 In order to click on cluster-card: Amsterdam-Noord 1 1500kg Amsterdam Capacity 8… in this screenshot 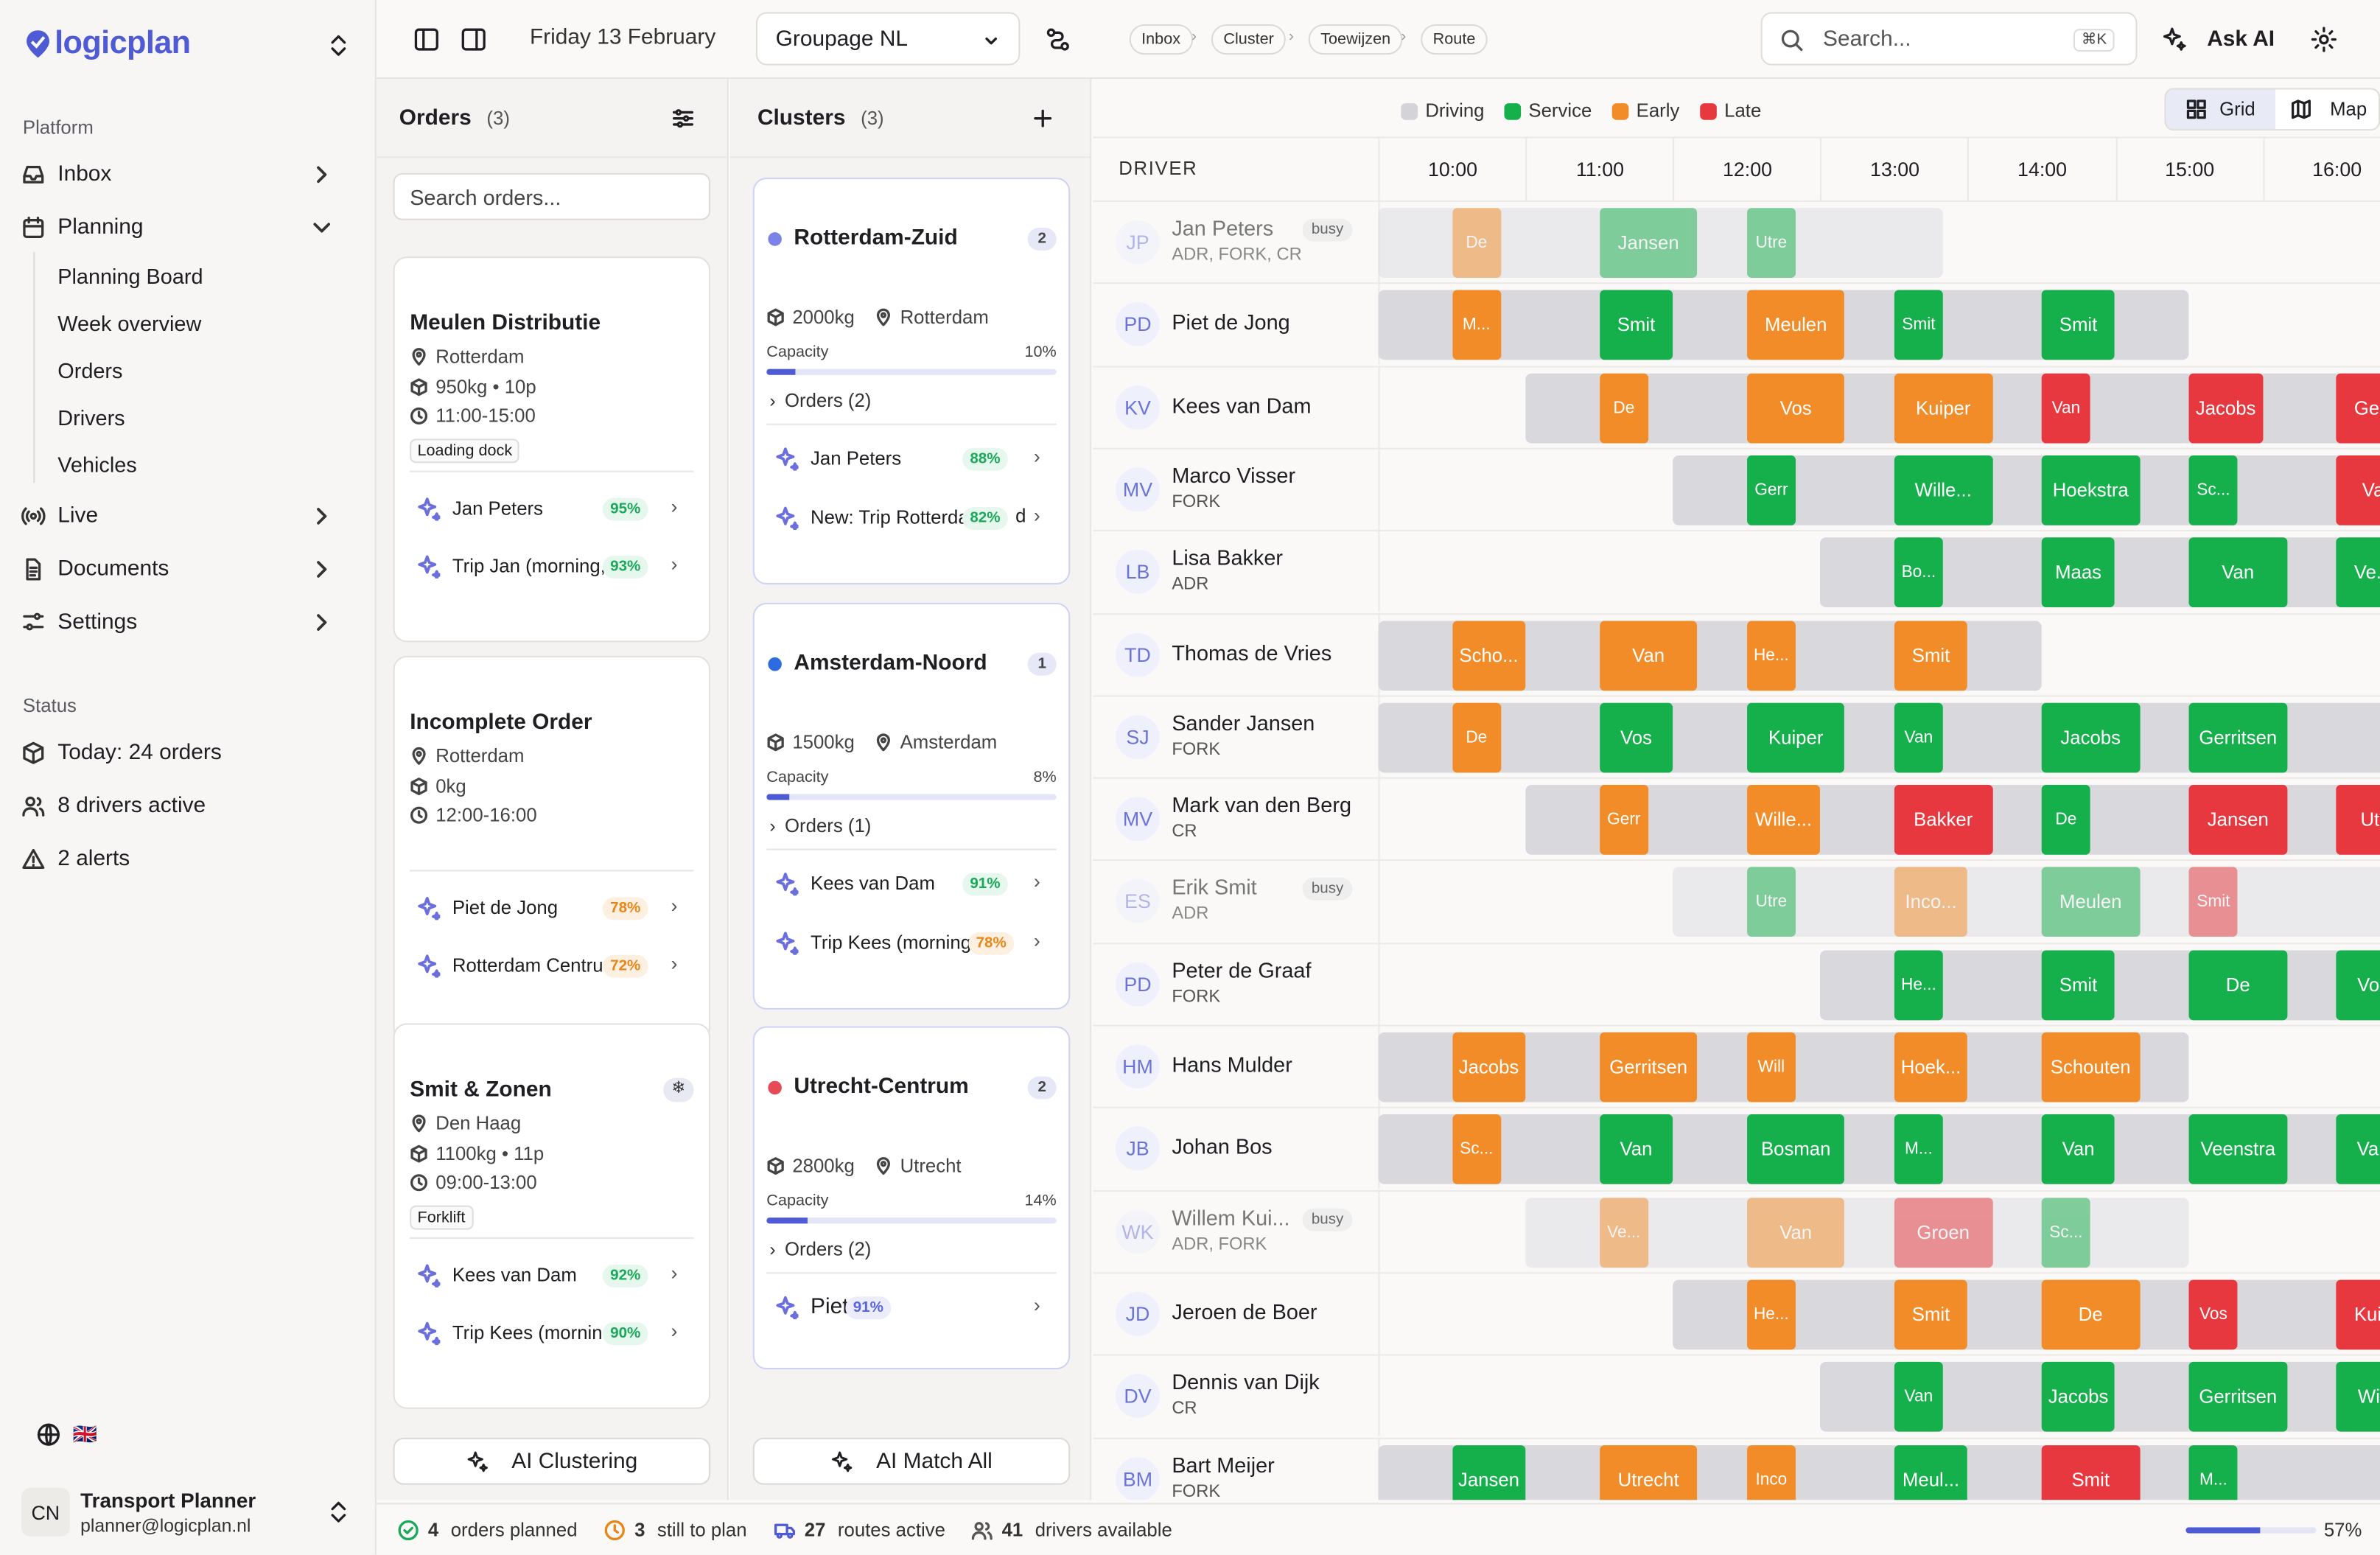, I will do `click(912, 806)`.